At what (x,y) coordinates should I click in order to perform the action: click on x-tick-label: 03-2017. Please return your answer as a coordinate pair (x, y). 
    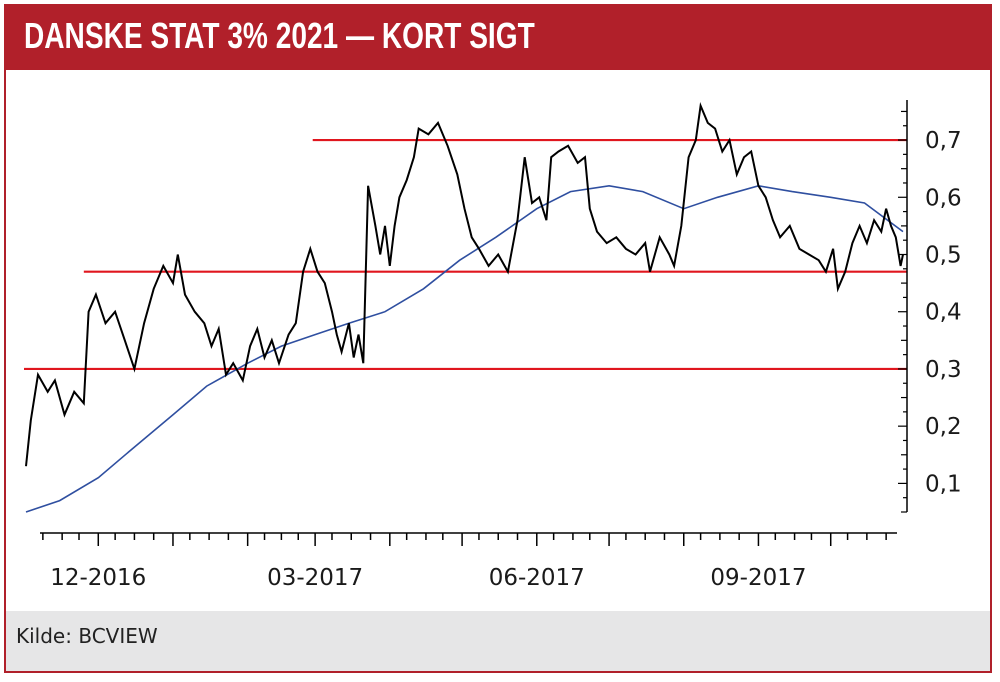
    Looking at the image, I should click on (315, 578).